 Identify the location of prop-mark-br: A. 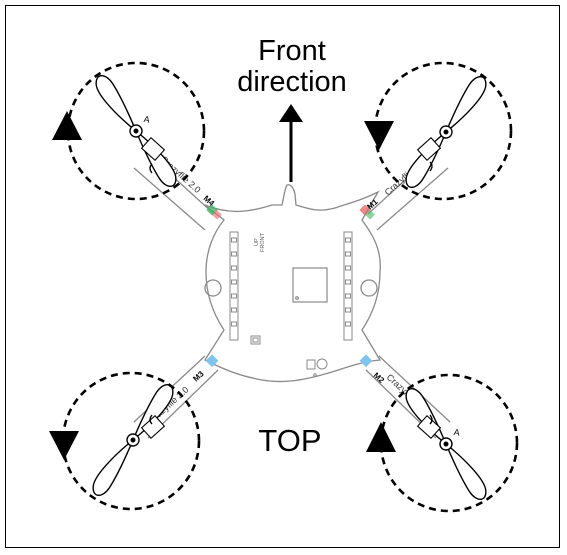
(456, 432).